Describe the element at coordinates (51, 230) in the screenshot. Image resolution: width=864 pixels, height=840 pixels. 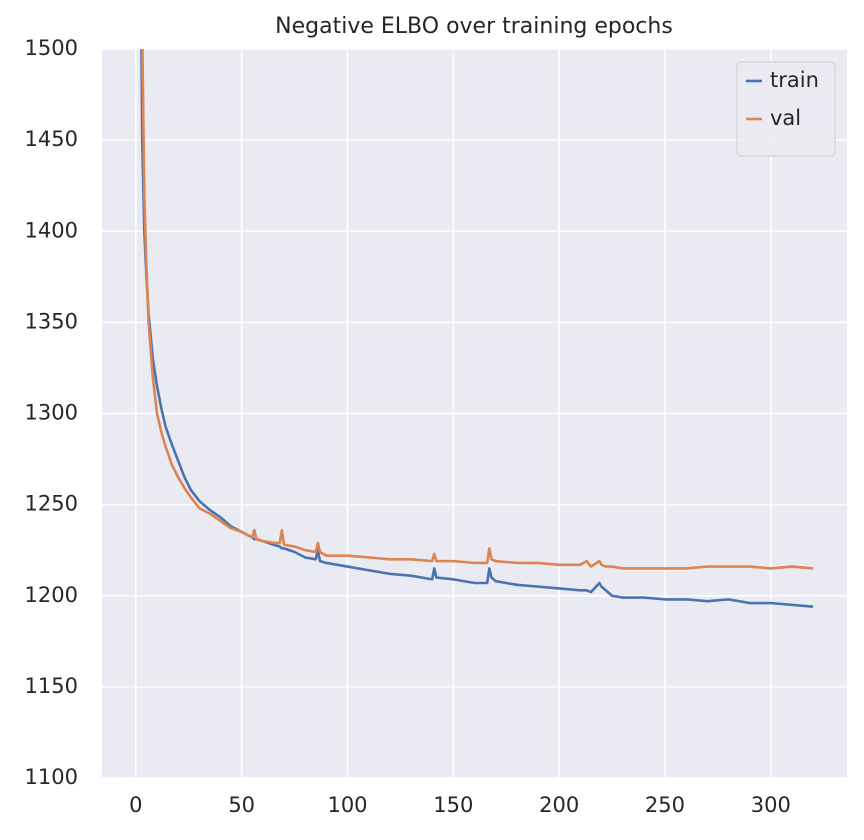
I see `y-tick-label: 1400` at that location.